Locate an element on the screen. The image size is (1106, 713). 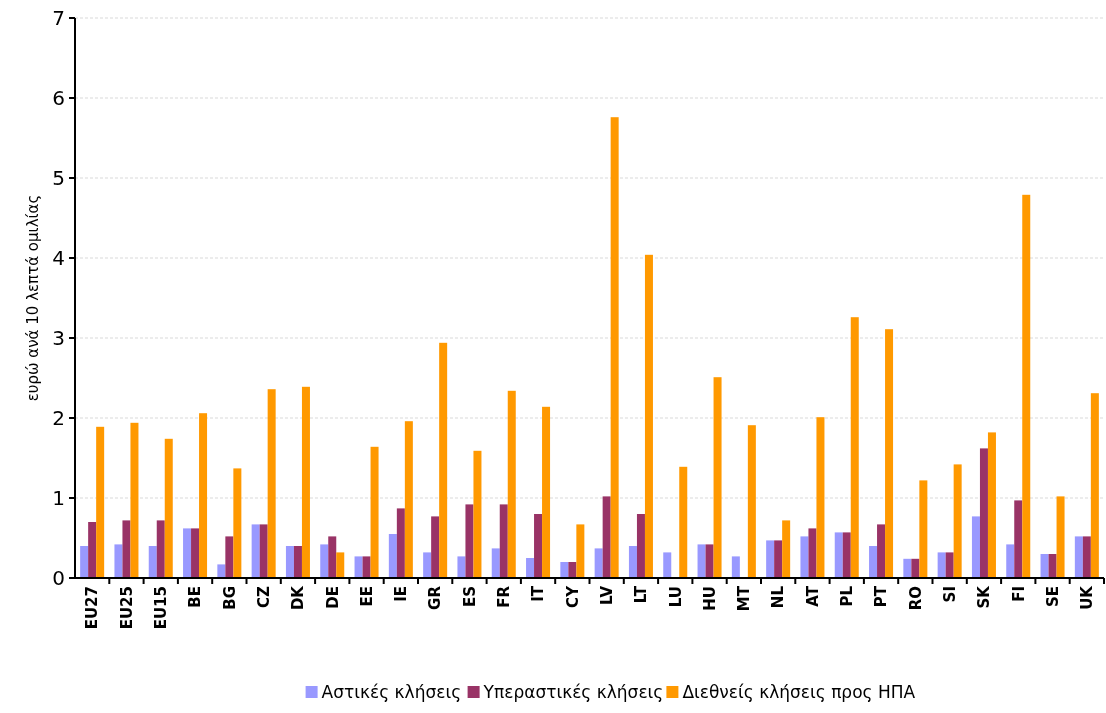
x-tick-label: IE is located at coordinates (401, 594).